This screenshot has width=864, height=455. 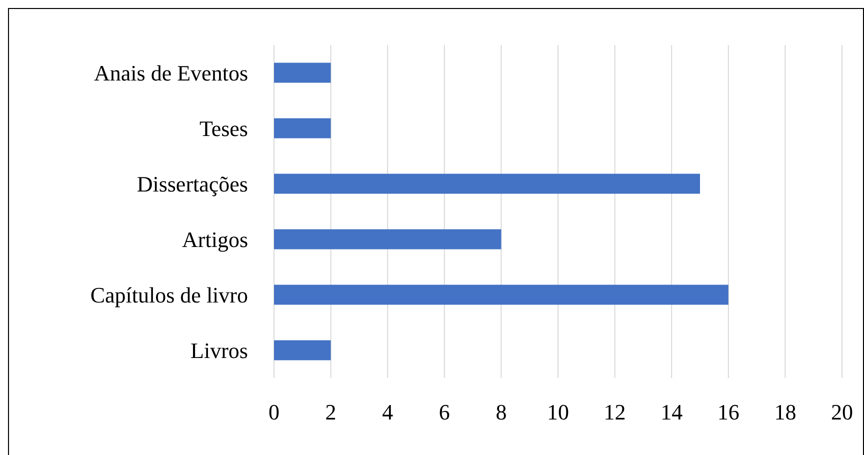 What do you see at coordinates (444, 412) in the screenshot?
I see `x-tick-label: 6` at bounding box center [444, 412].